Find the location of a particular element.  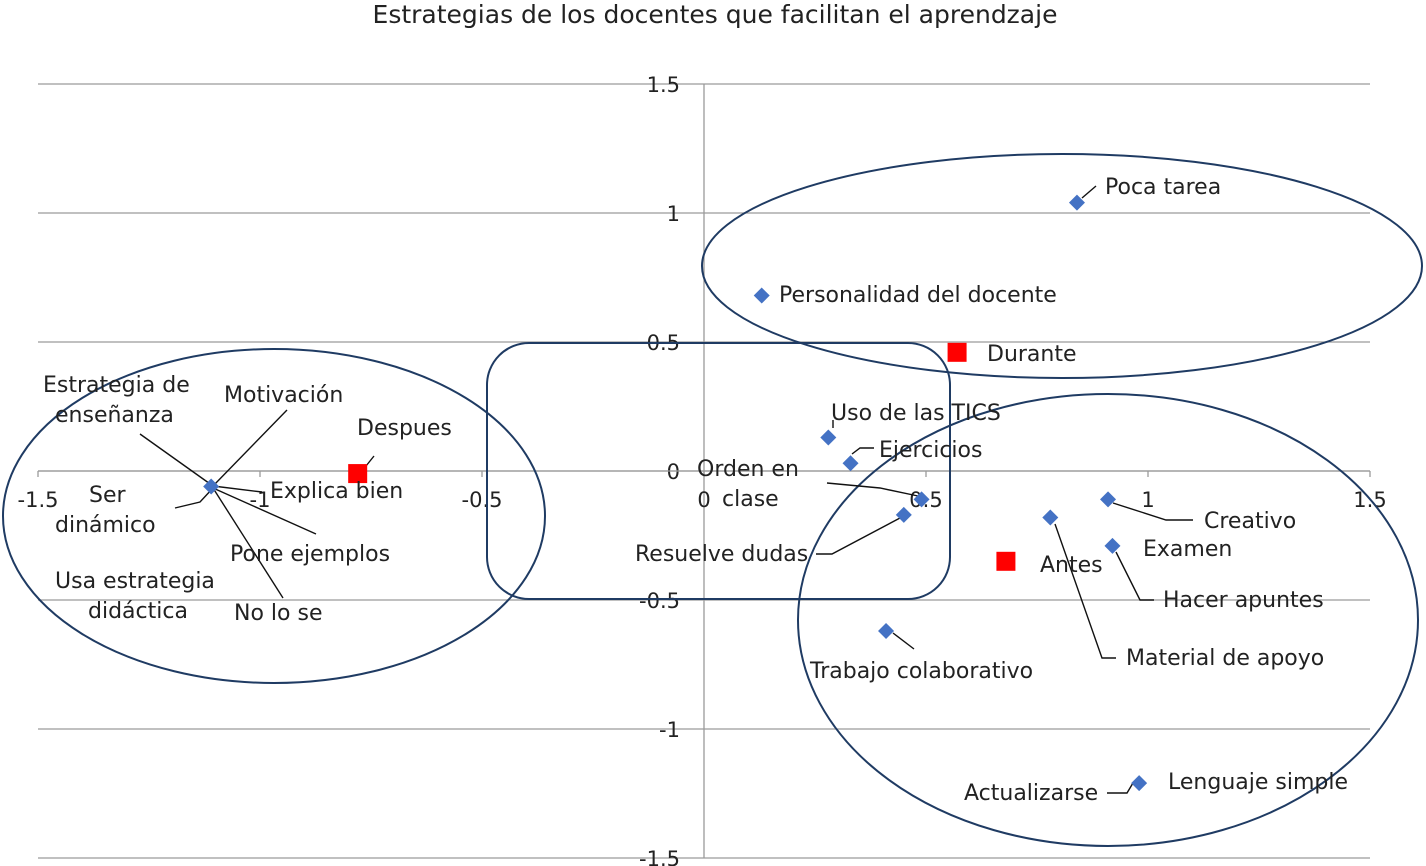

x-tick-label: 0 is located at coordinates (703, 500).